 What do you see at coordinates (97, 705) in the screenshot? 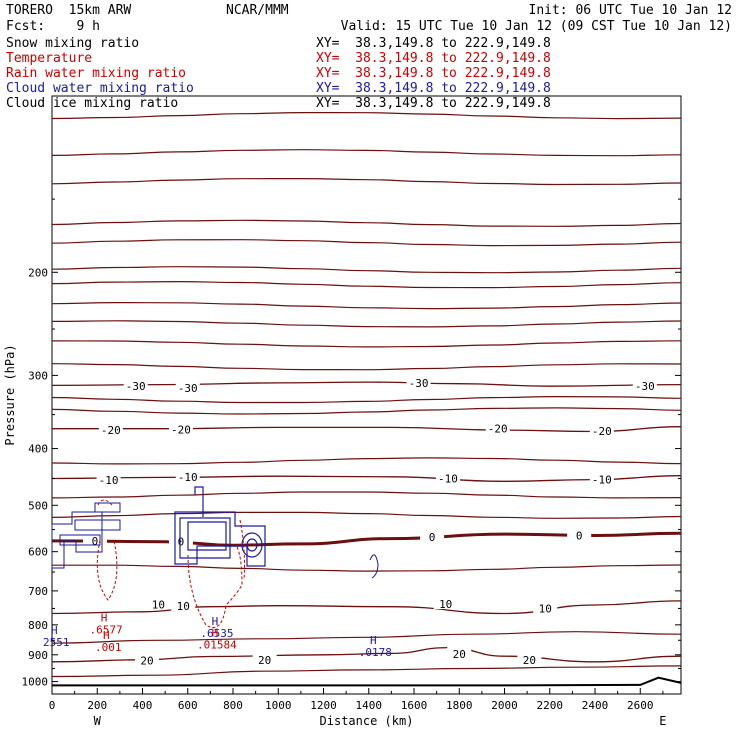
I see `x-tick-label: 200` at bounding box center [97, 705].